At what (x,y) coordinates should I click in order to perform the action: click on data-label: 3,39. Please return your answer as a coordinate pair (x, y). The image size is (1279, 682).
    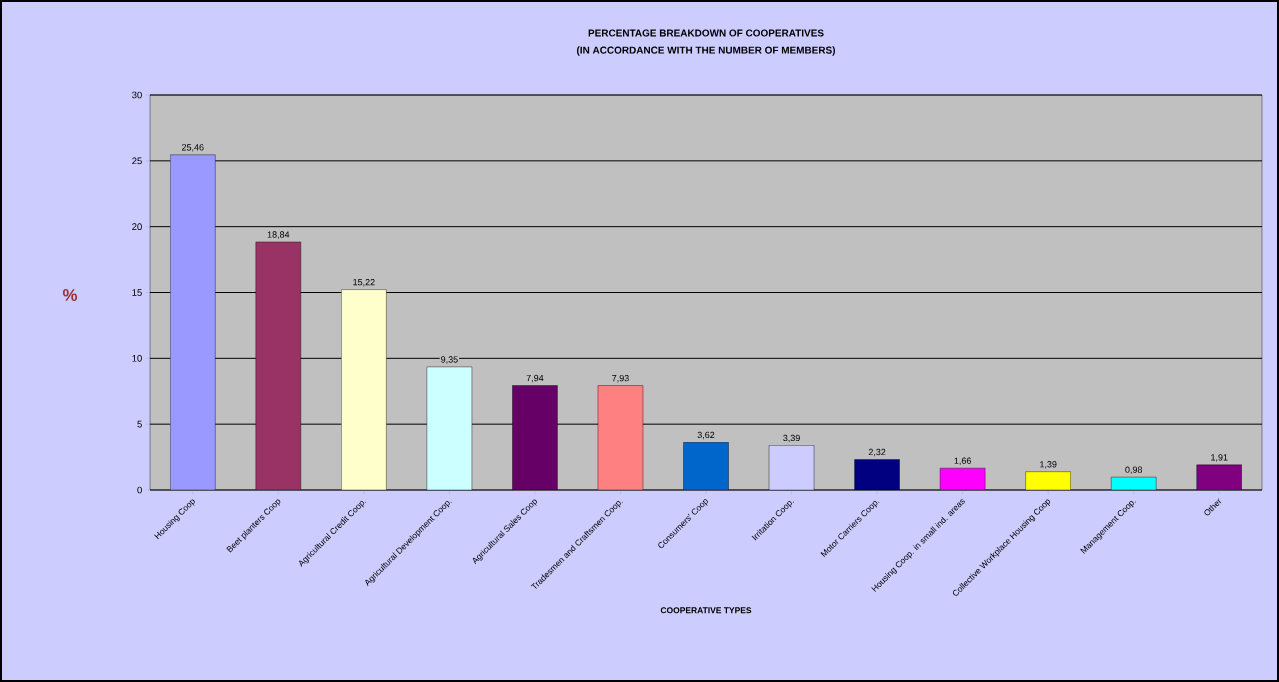
    Looking at the image, I should click on (791, 438).